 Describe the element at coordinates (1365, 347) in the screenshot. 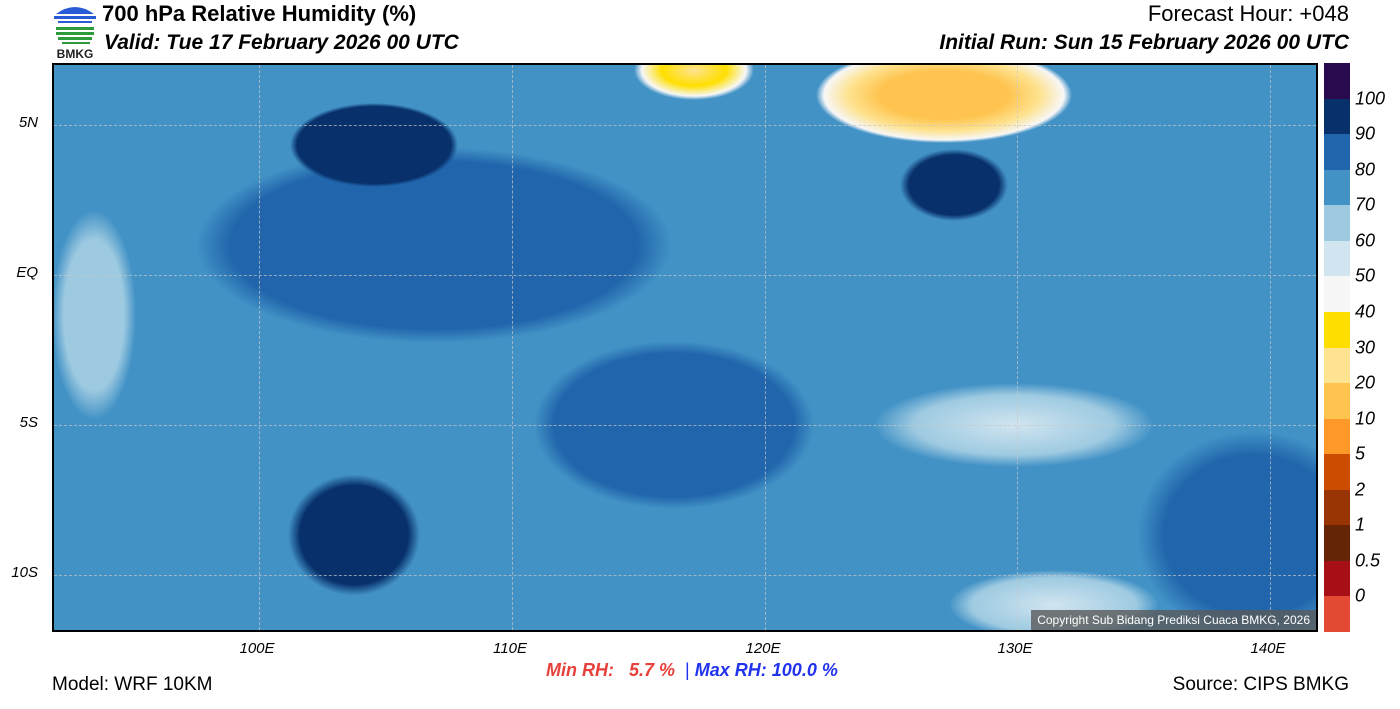

I see `colorbar-label: 30` at that location.